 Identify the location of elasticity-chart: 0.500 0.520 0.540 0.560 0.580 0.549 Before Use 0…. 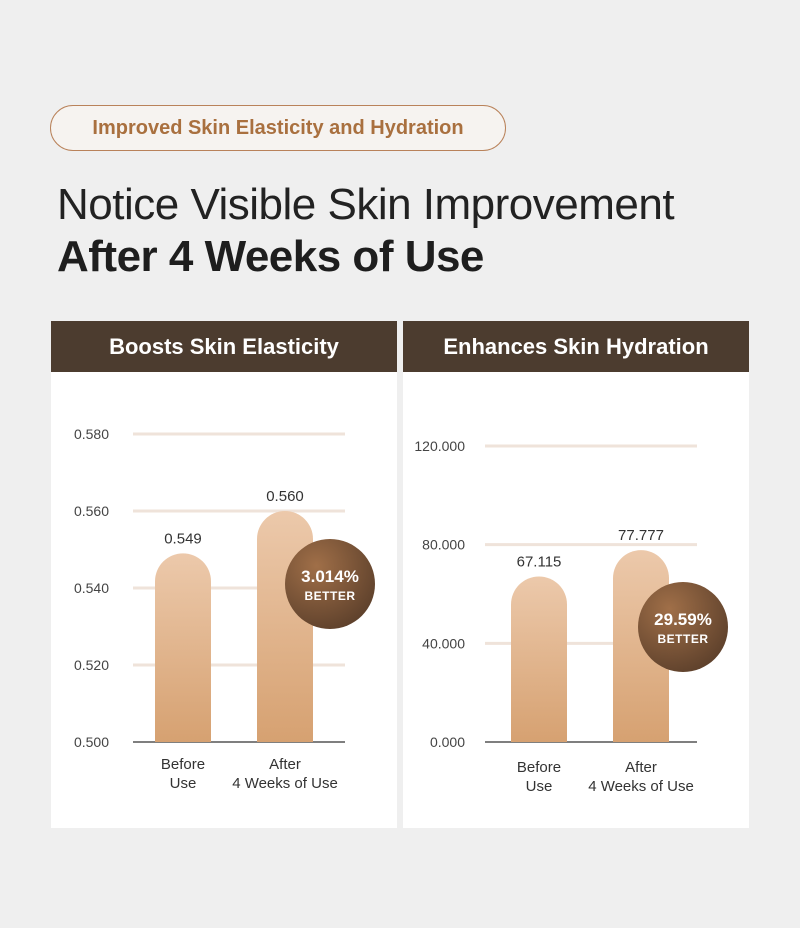
(224, 609).